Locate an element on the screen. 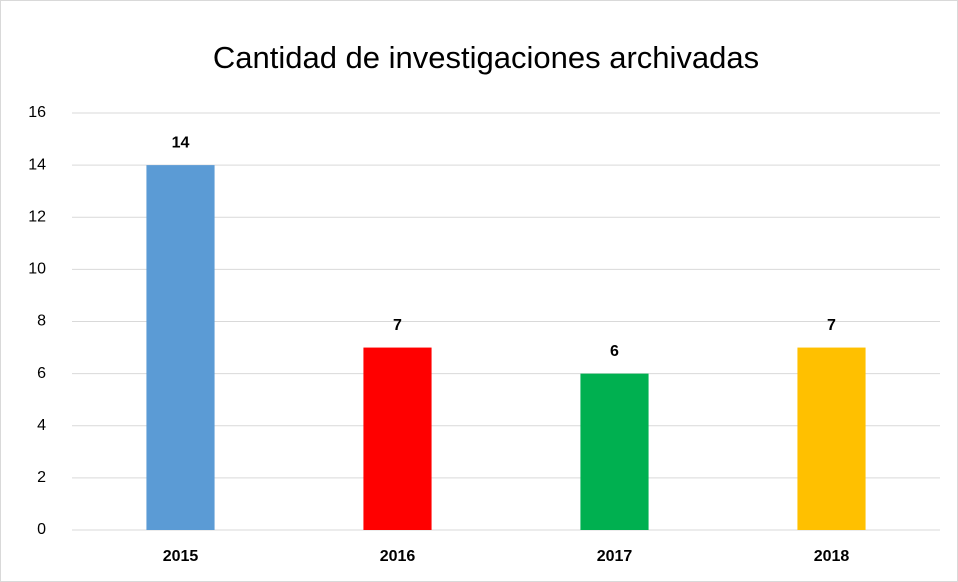 Image resolution: width=958 pixels, height=582 pixels. y-tick-label: 14 is located at coordinates (37, 164).